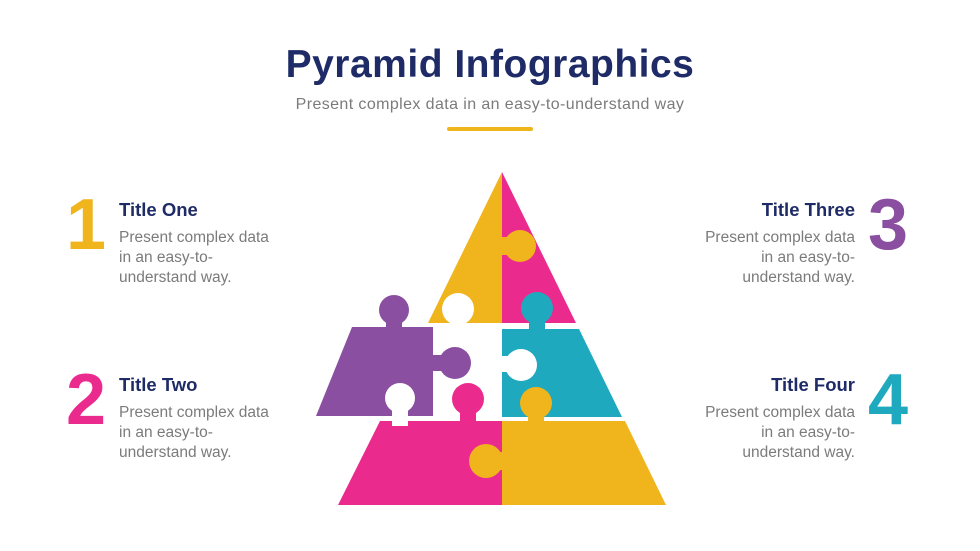  I want to click on page-title: Pyramid Infographics, so click(490, 64).